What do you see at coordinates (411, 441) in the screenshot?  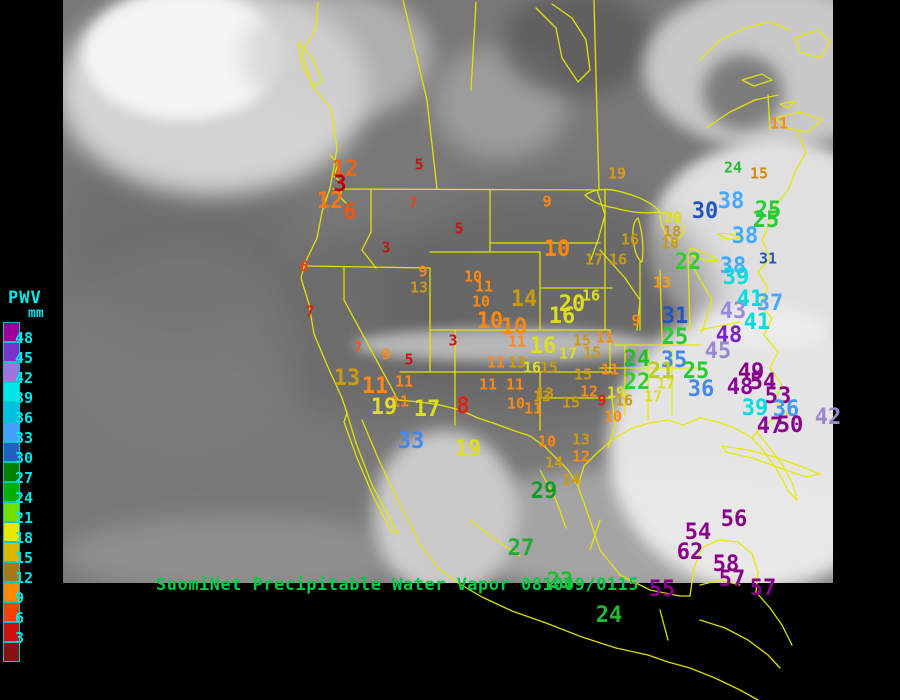 I see `station-value: 33` at bounding box center [411, 441].